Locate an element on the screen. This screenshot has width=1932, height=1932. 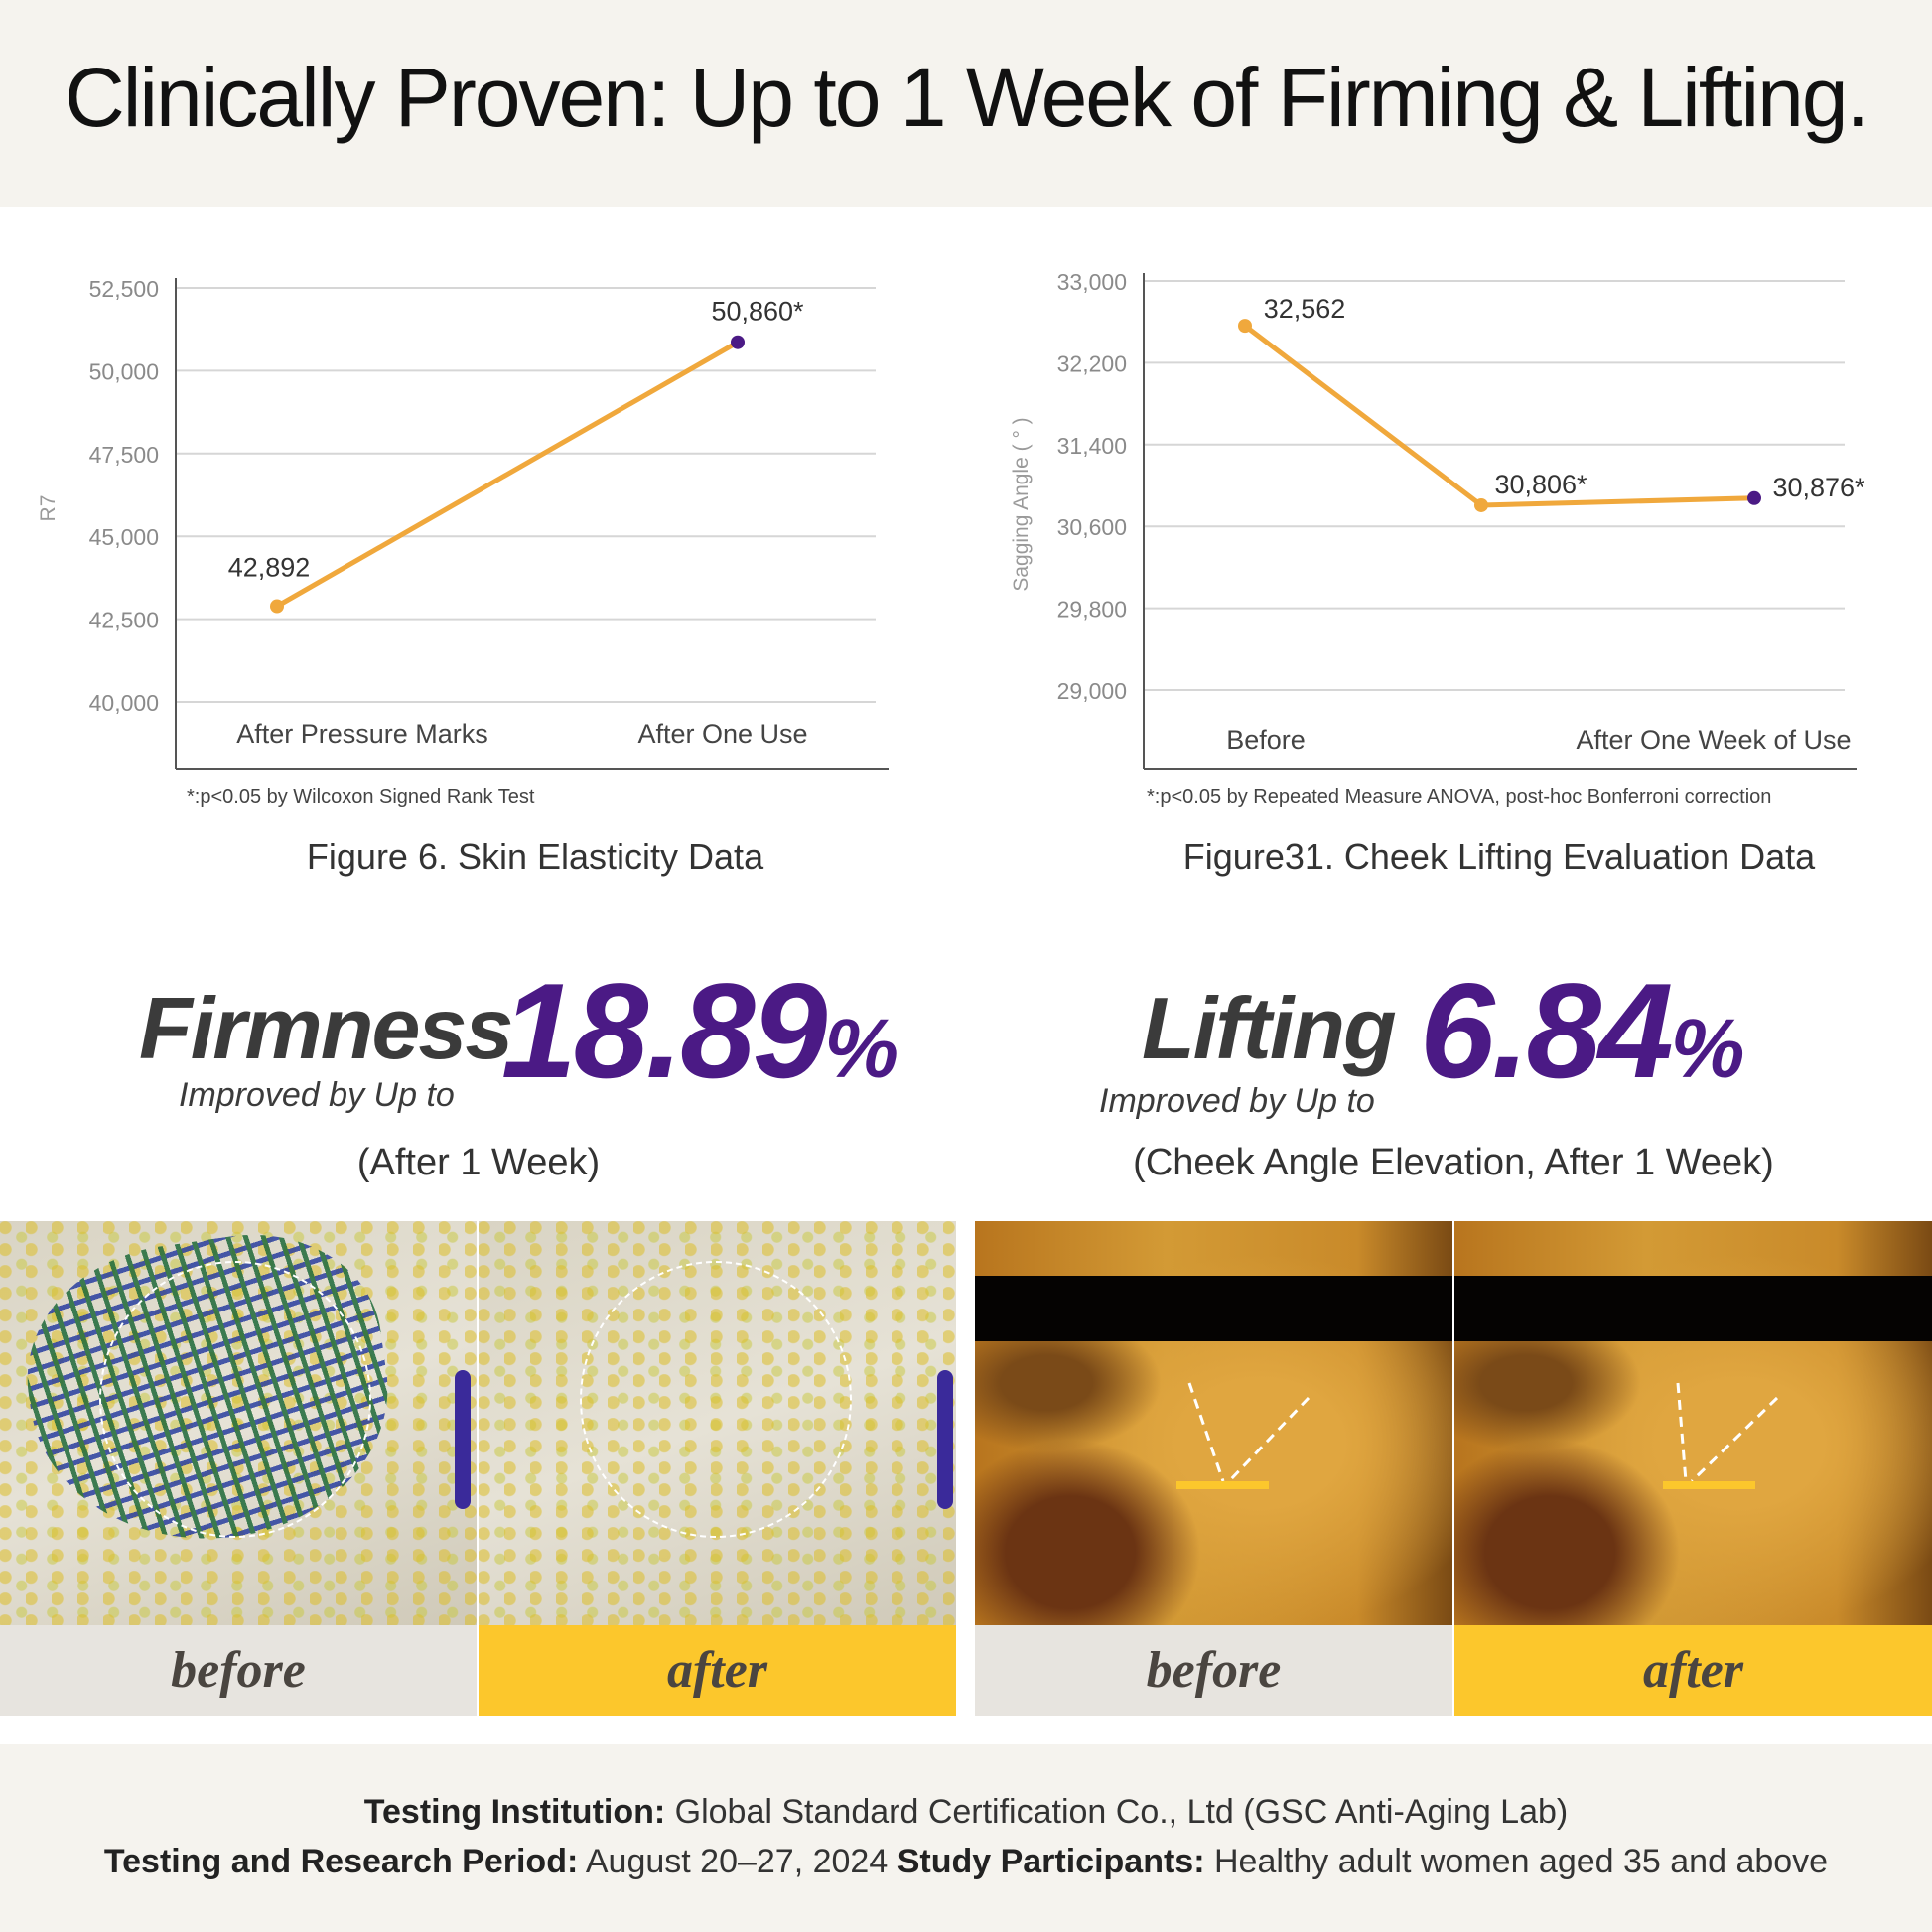
skin-before-image is located at coordinates (238, 1423).